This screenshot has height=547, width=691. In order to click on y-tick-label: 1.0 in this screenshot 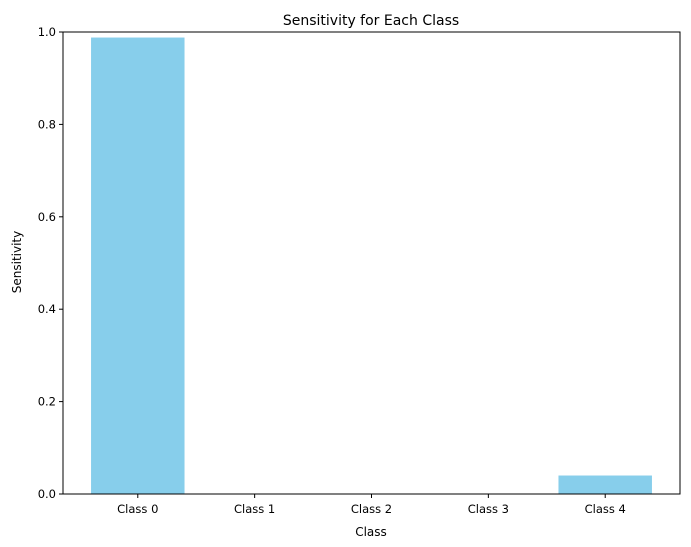, I will do `click(47, 32)`.